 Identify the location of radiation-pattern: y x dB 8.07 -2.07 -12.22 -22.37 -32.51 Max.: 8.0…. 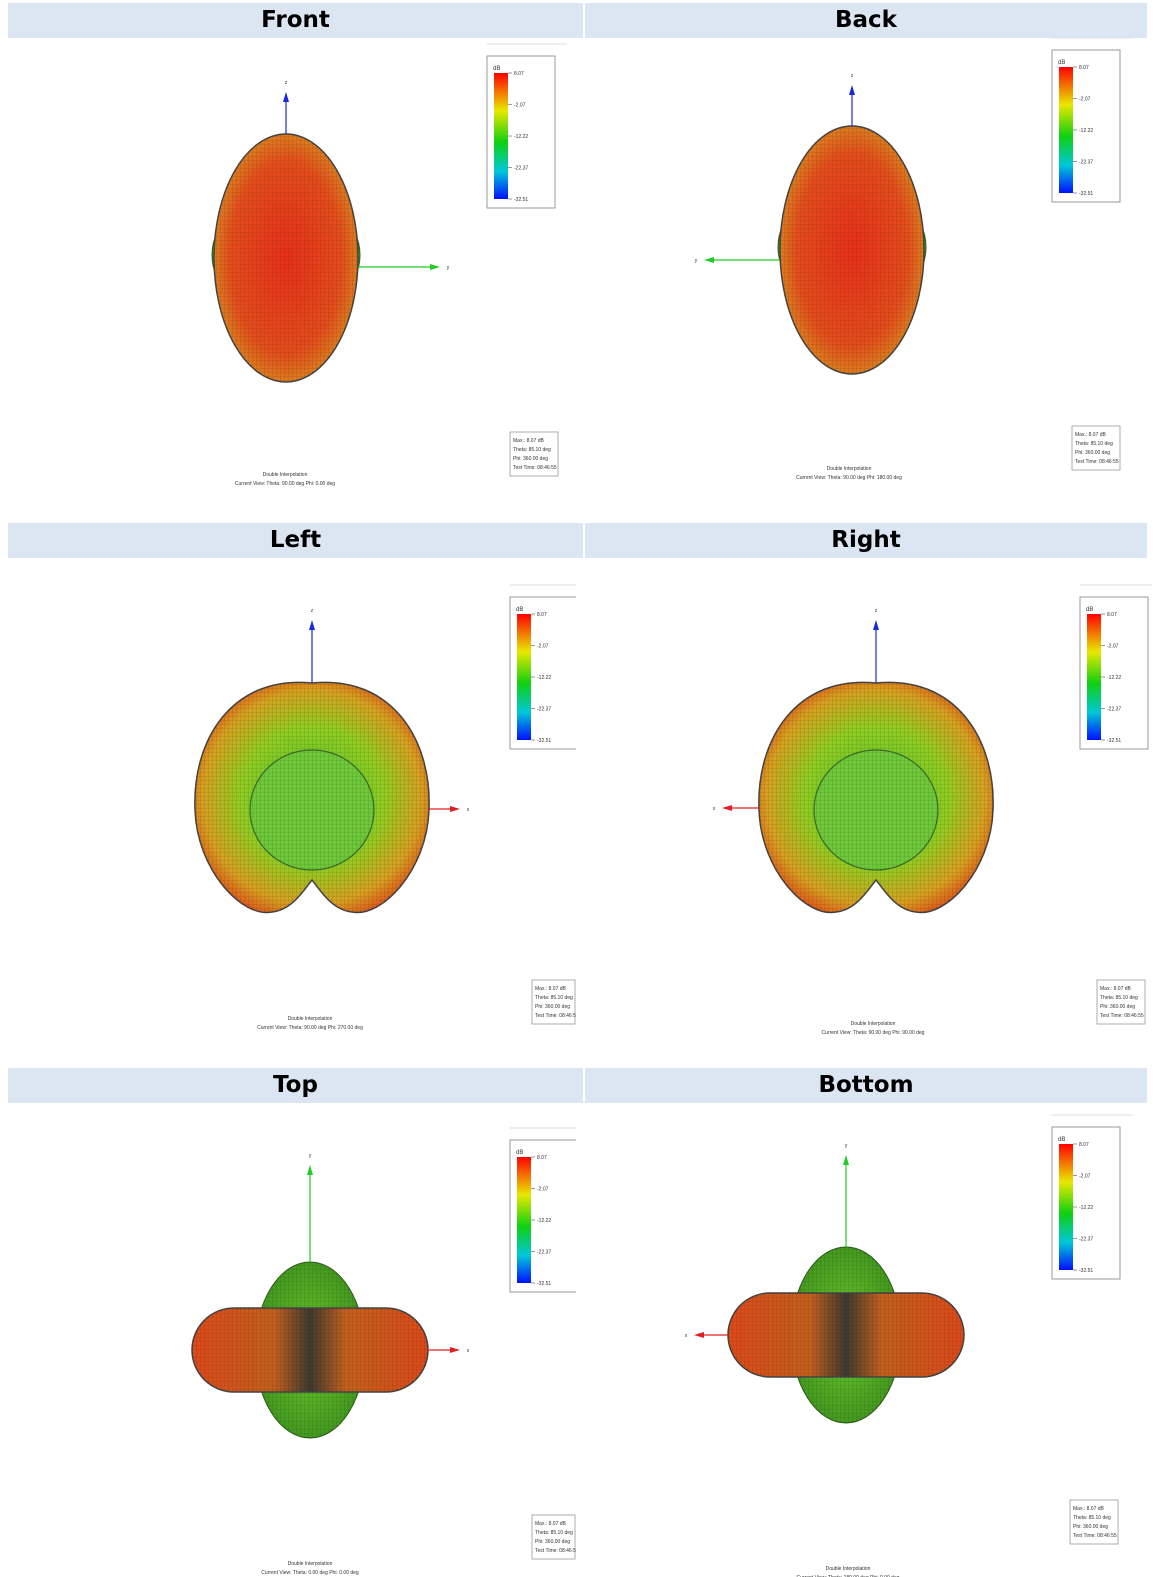
(908, 1345).